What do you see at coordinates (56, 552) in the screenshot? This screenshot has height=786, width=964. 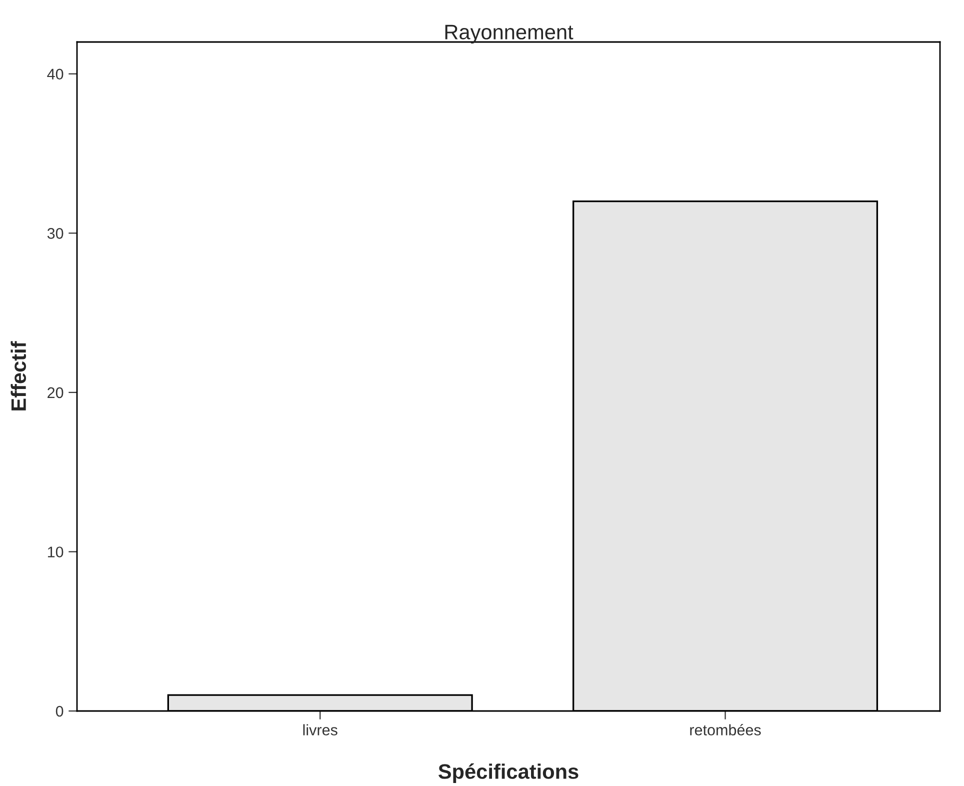 I see `y-tick-label: 10` at bounding box center [56, 552].